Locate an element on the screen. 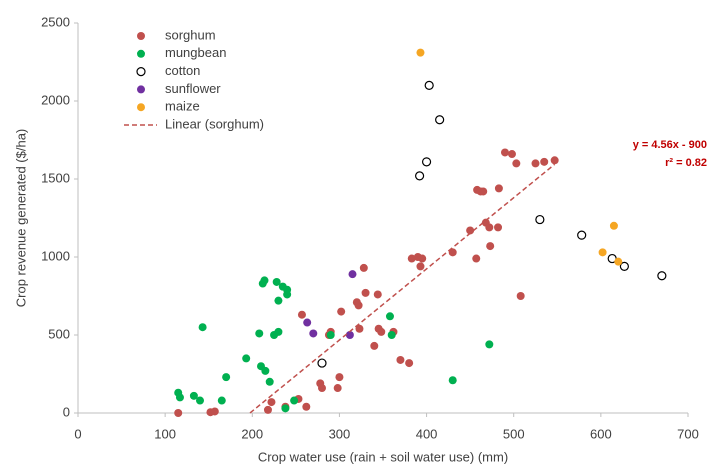  y-tick-label: 1000 is located at coordinates (55, 255).